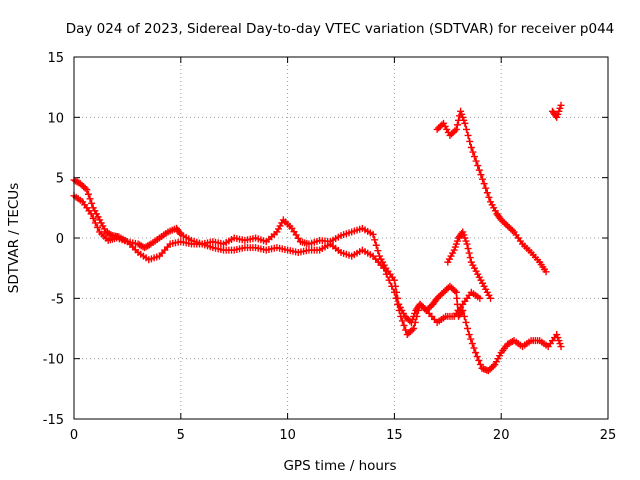 This screenshot has height=480, width=640. I want to click on series-late-fragment, so click(556, 111).